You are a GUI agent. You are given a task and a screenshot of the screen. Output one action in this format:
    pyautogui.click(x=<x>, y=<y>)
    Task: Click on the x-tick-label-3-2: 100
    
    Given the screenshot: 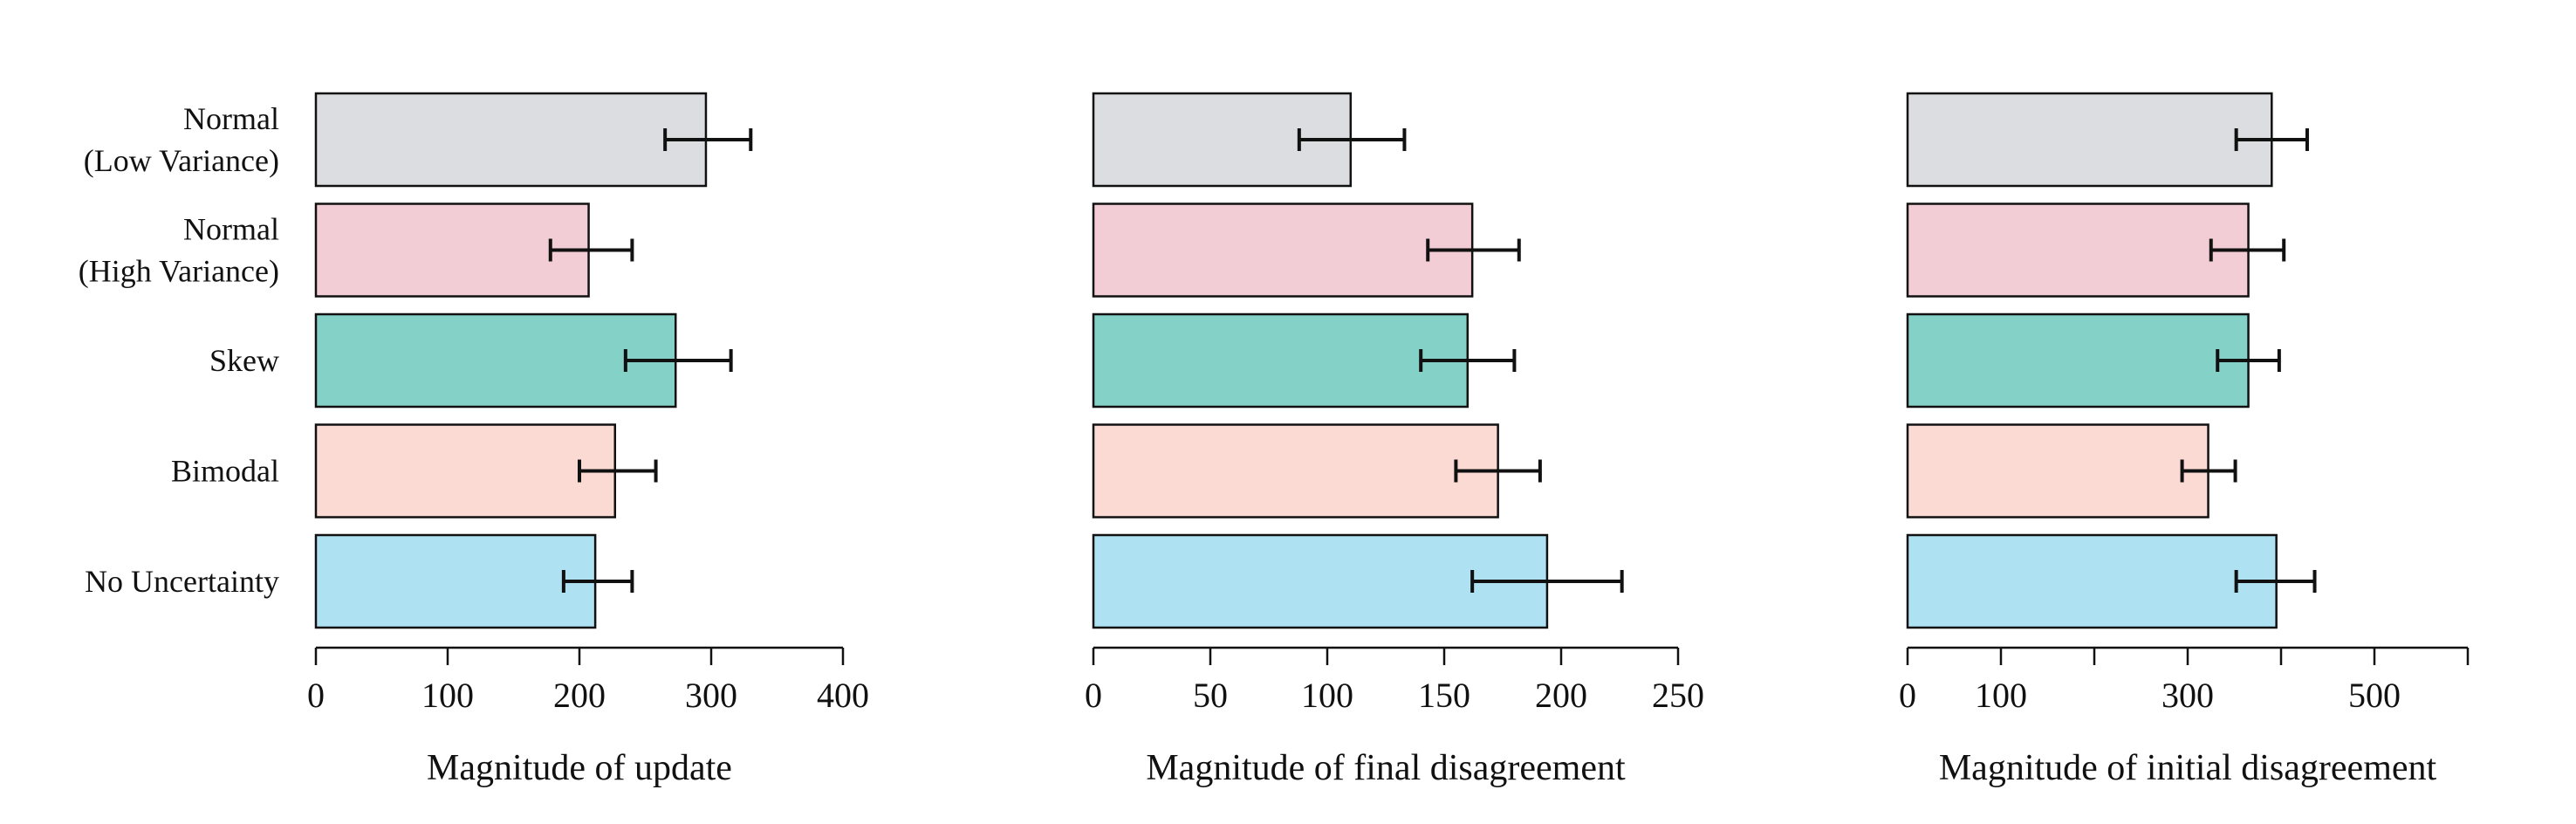 What is the action you would take?
    pyautogui.click(x=2001, y=695)
    